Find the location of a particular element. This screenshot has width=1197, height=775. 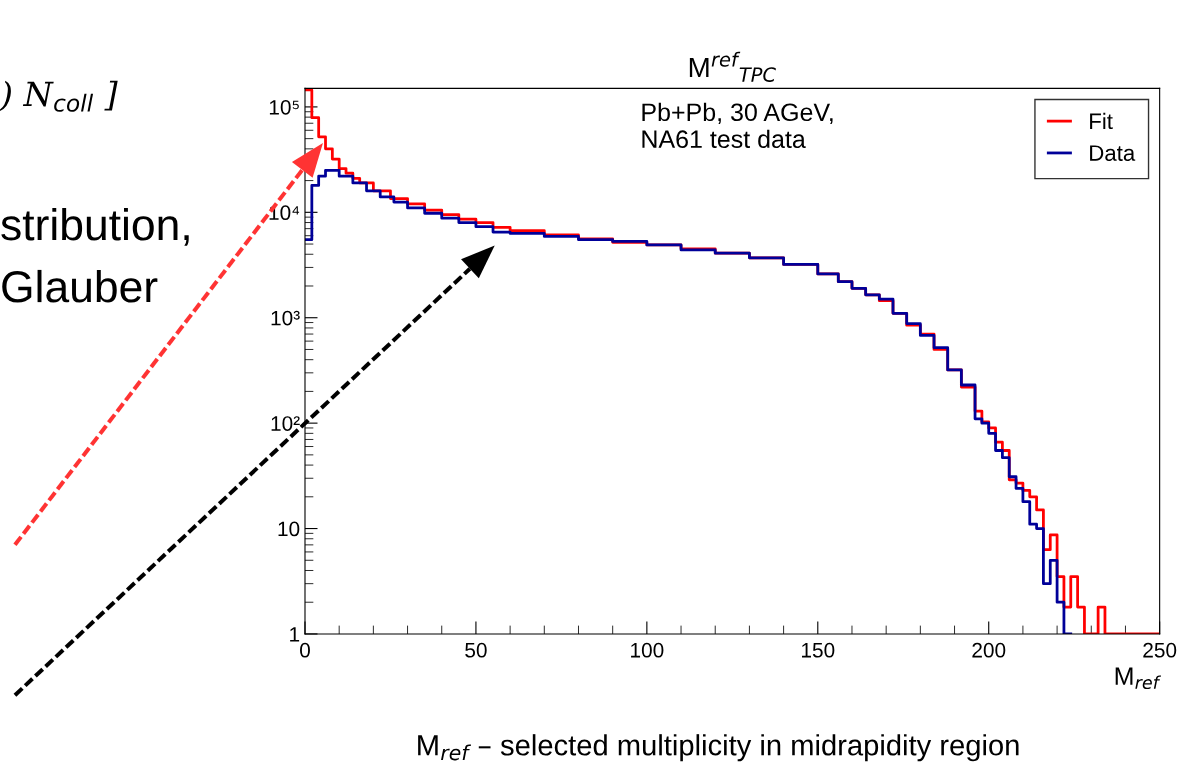

x-tick-label: 100 is located at coordinates (647, 650).